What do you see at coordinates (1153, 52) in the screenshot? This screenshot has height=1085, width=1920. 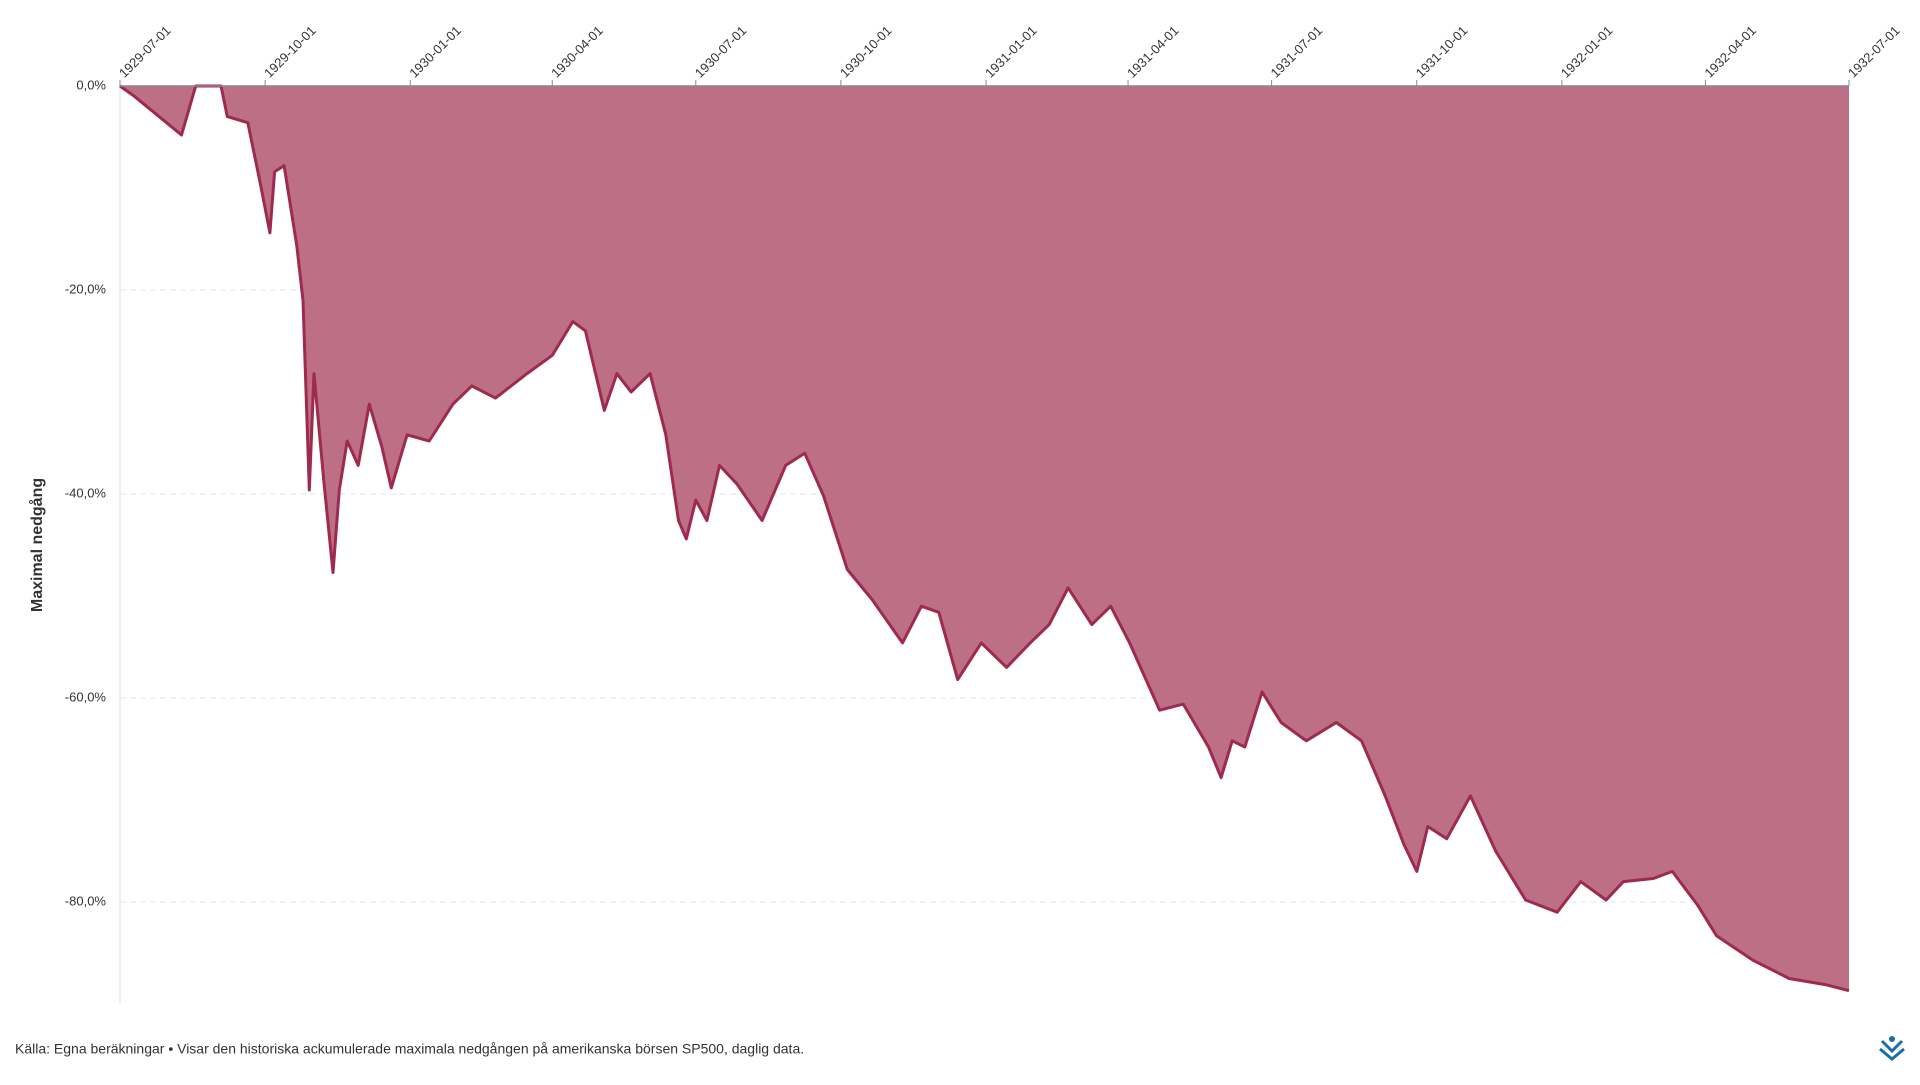 I see `x-tick-label: 1931-04-01` at bounding box center [1153, 52].